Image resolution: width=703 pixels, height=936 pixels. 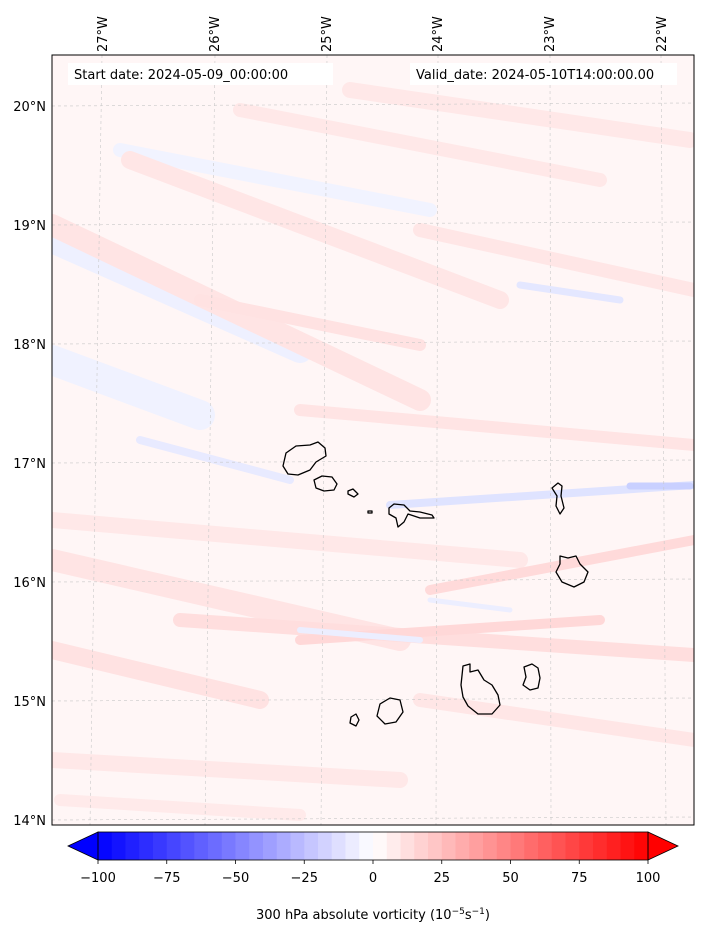 I want to click on negative-vorticity-band, so click(x=133, y=387).